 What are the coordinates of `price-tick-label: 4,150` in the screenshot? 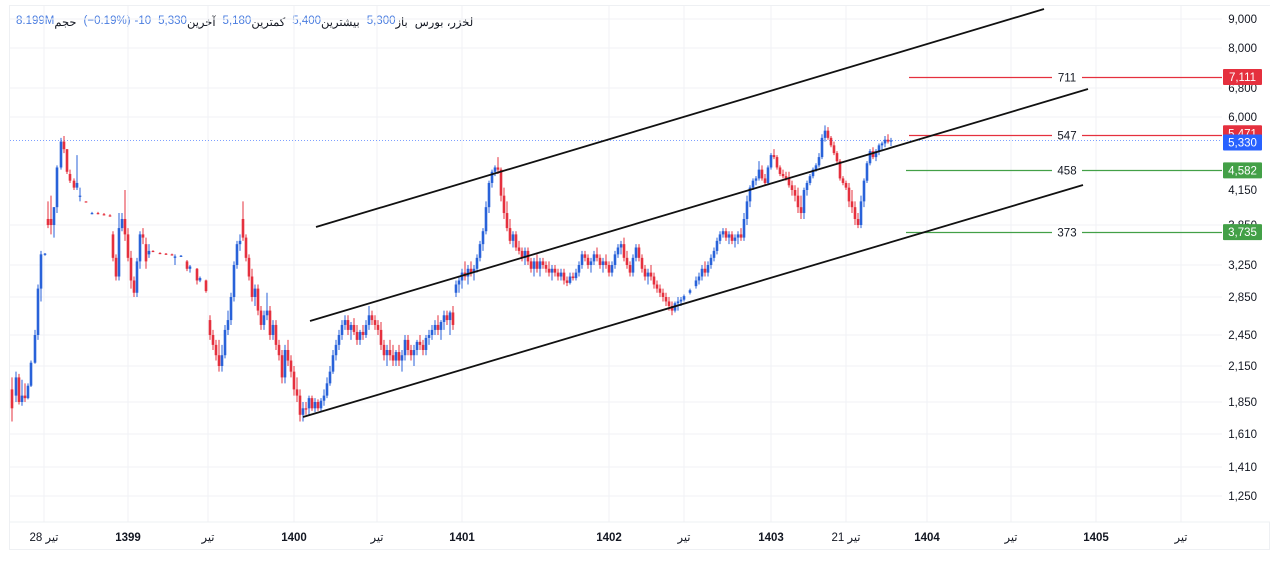 It's located at (1242, 191).